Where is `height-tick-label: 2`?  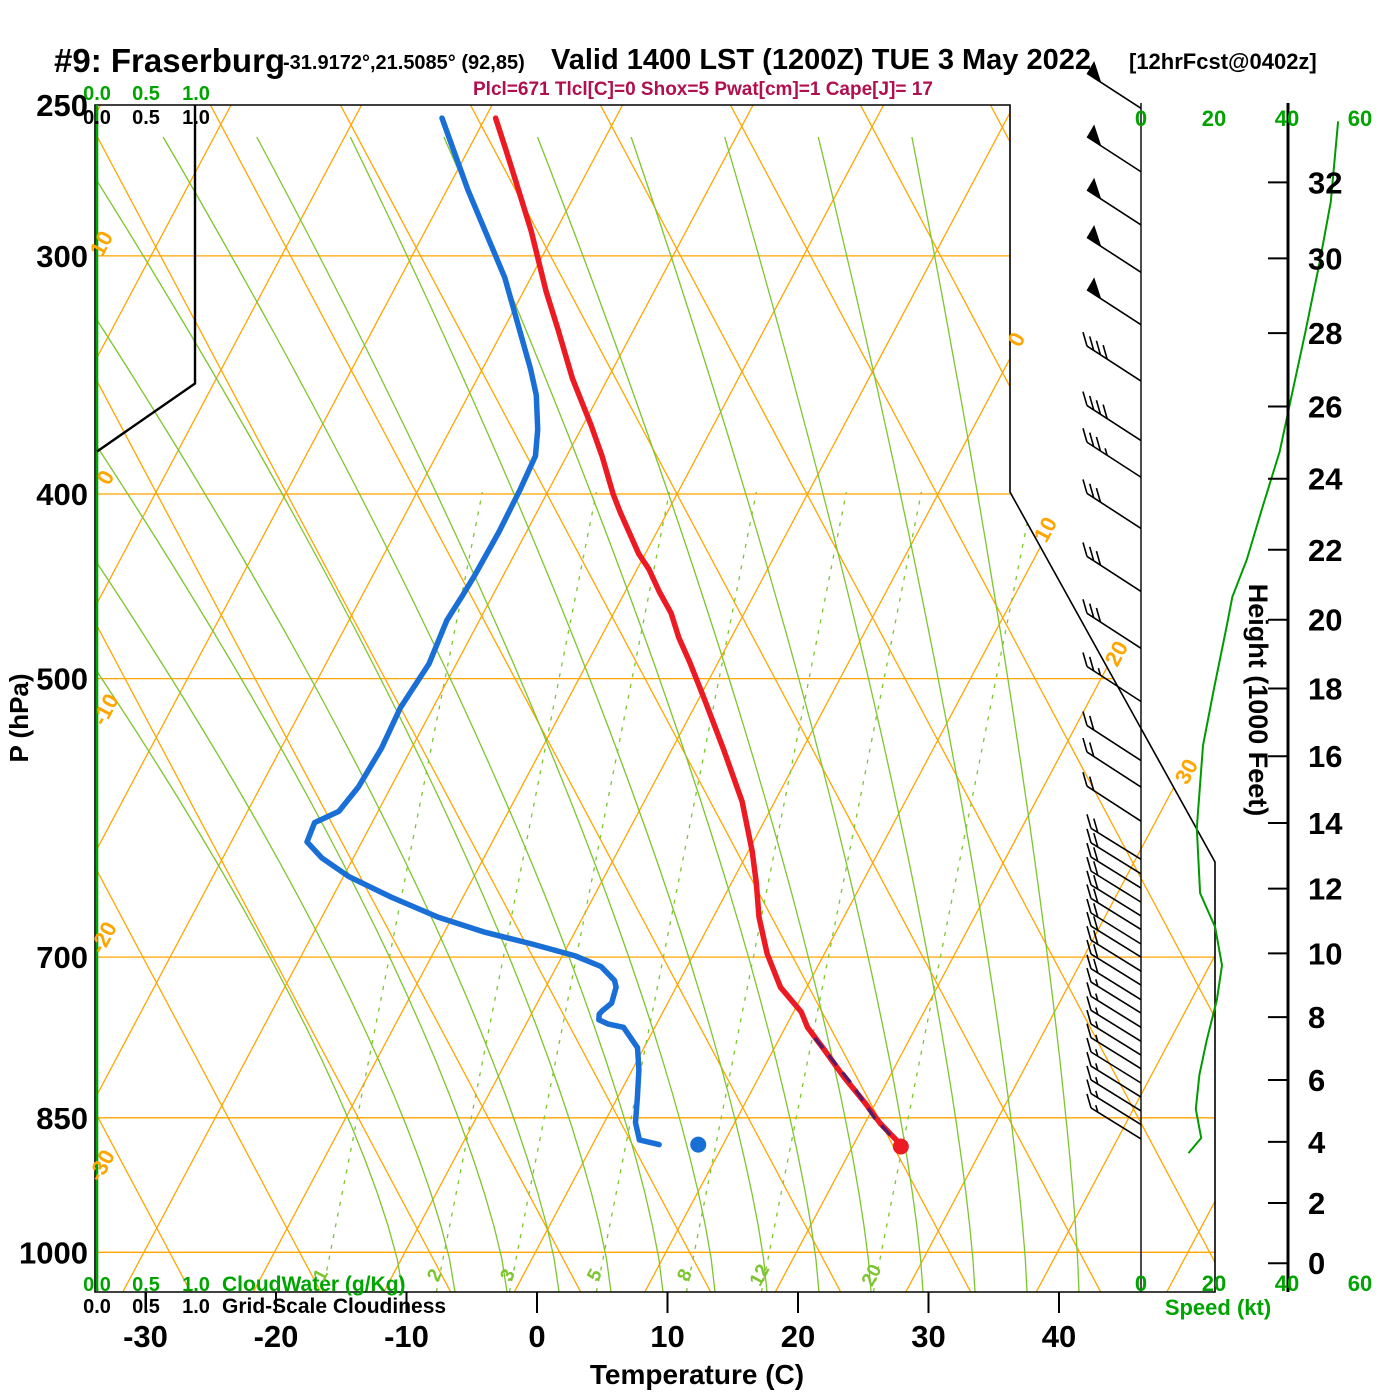
height-tick-label: 2 is located at coordinates (1316, 1203).